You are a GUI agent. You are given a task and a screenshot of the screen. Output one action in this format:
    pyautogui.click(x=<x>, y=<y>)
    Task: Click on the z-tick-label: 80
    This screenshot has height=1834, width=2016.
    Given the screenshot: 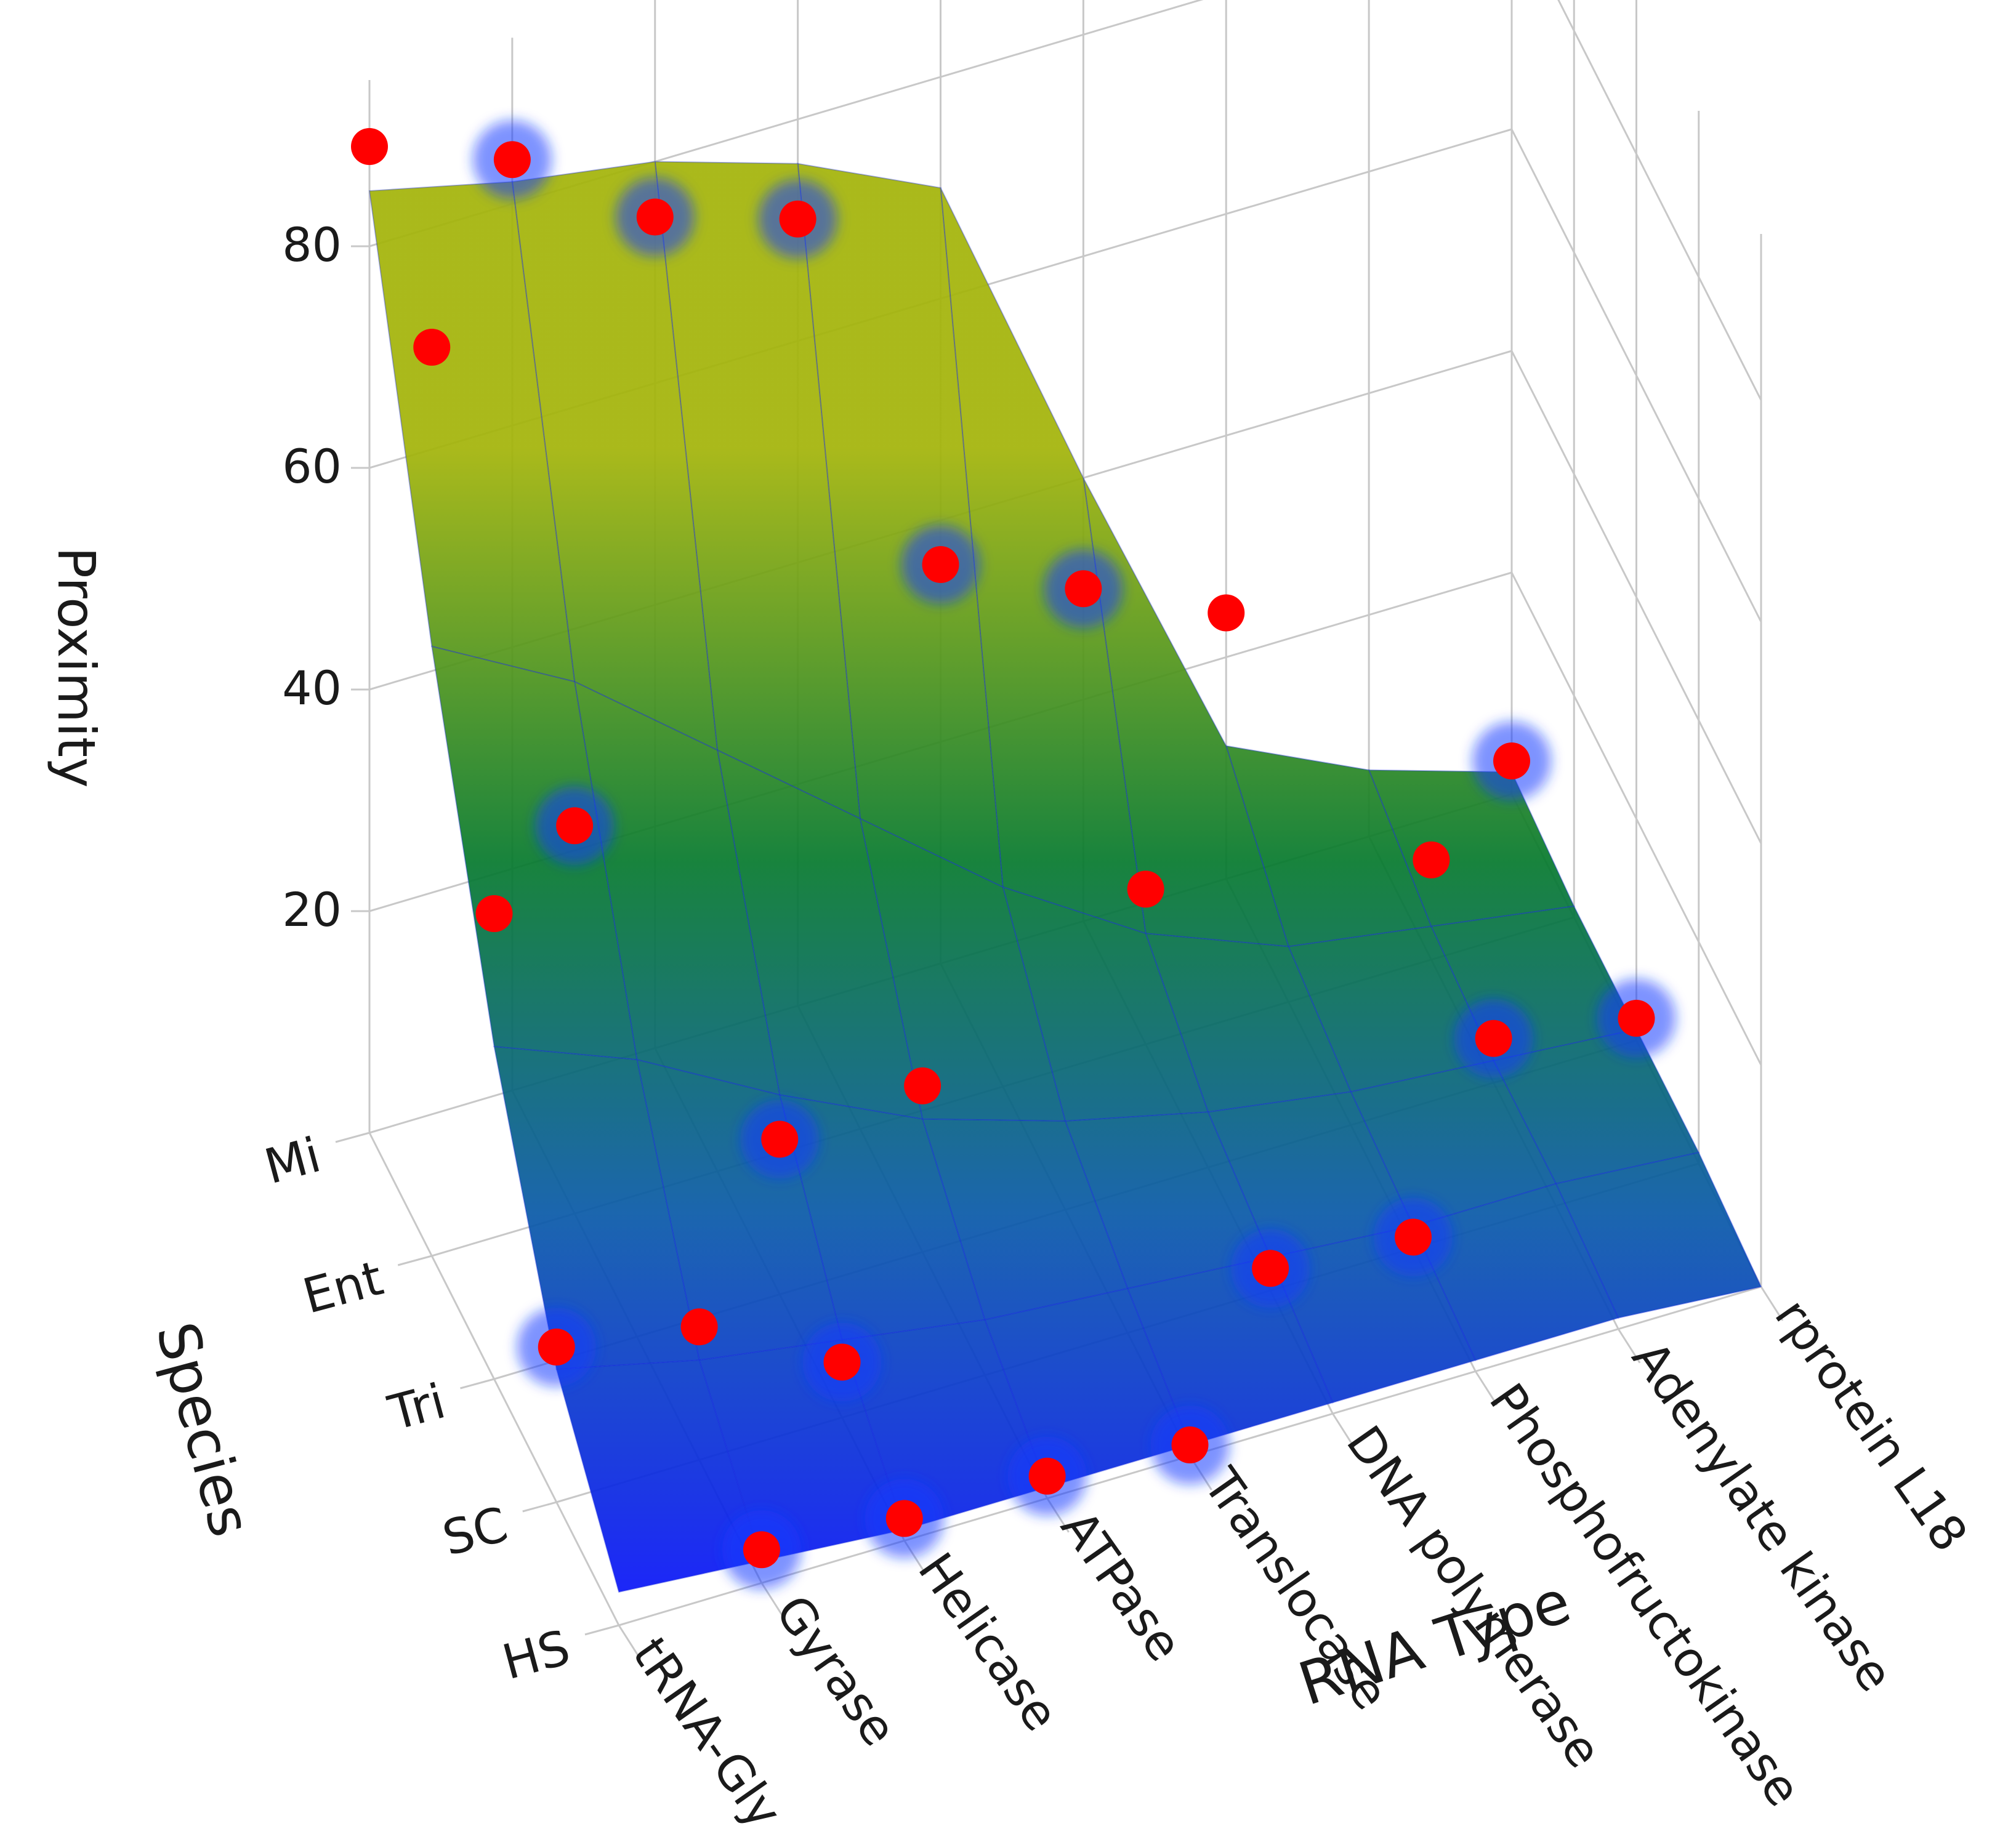 What is the action you would take?
    pyautogui.click(x=312, y=244)
    